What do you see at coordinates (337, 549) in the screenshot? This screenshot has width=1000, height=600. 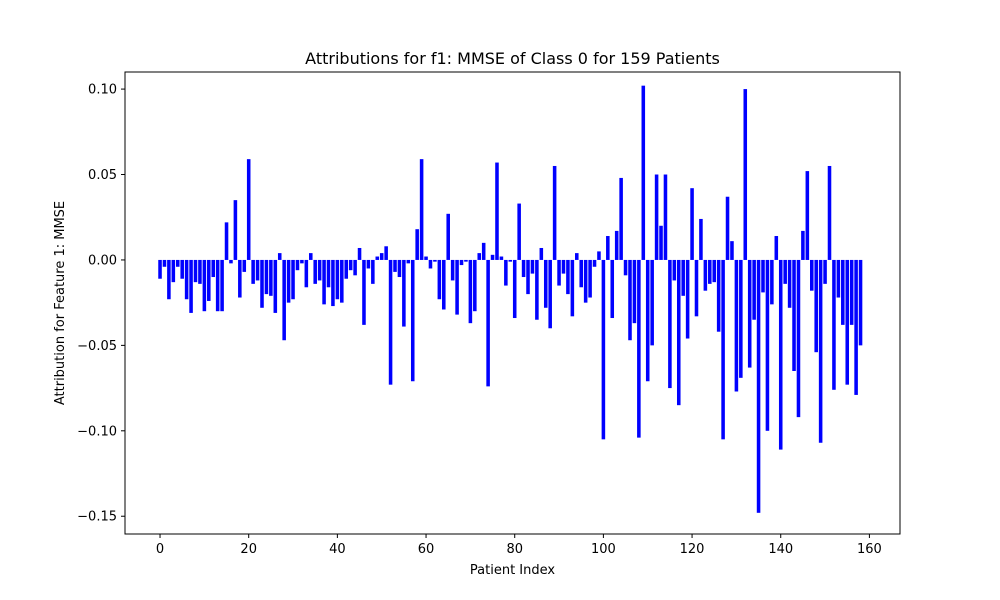 I see `x-tick-label: 40` at bounding box center [337, 549].